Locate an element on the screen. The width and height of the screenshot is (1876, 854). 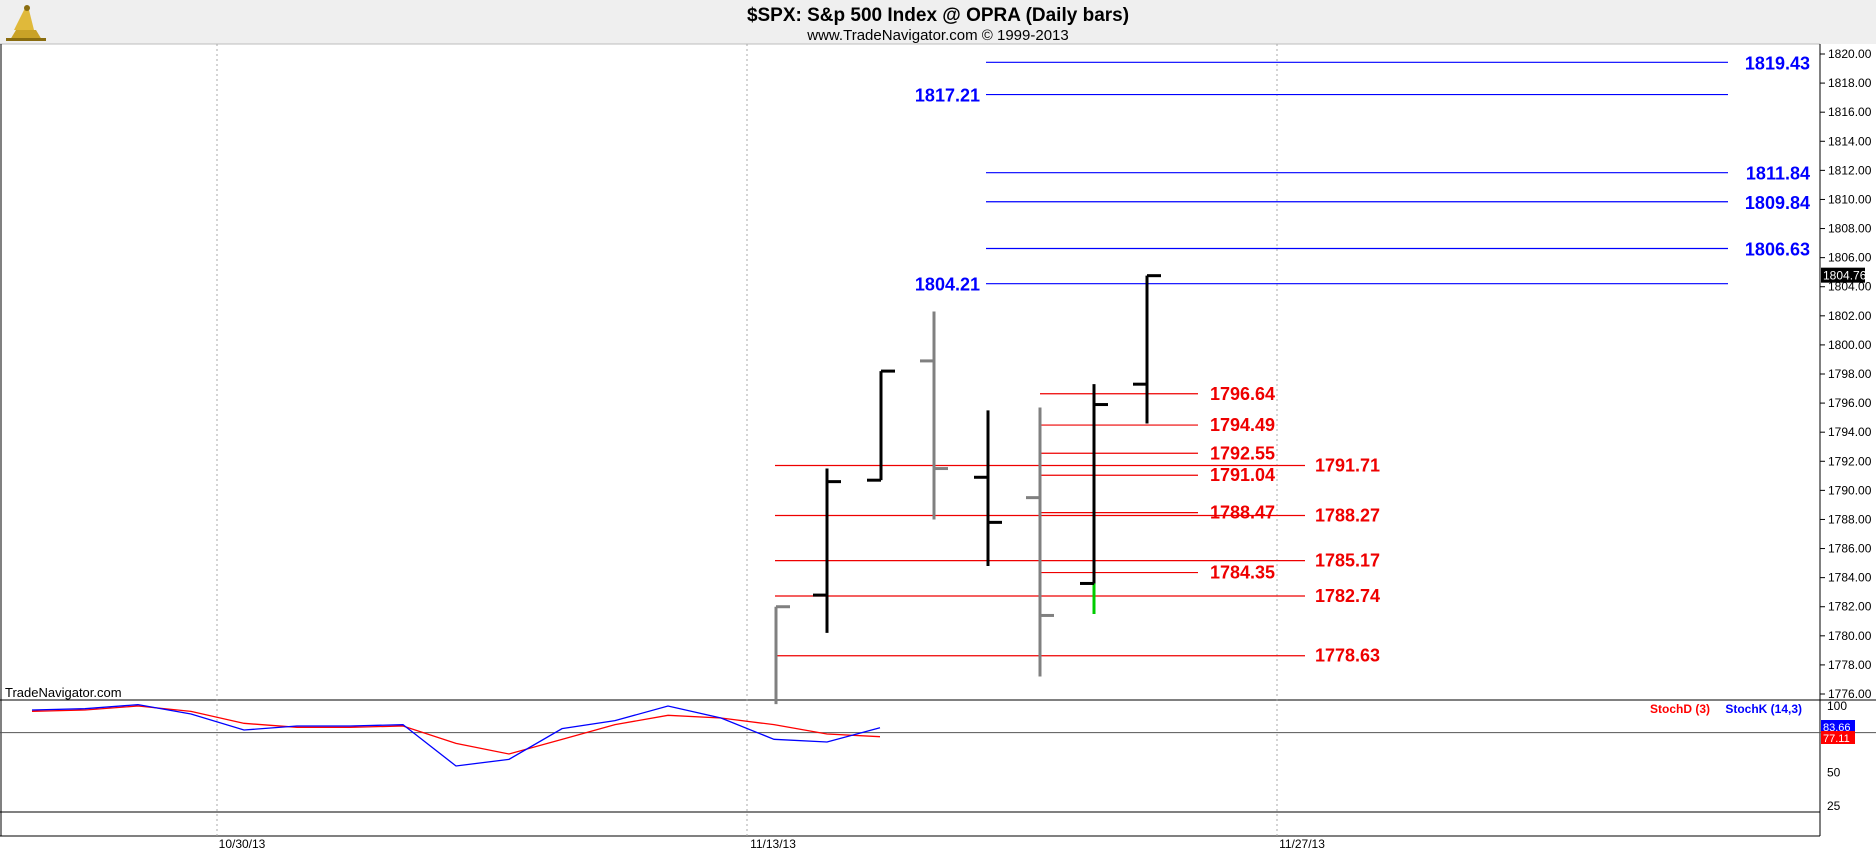
stochd-last-badge: 77.11 is located at coordinates (1838, 738).